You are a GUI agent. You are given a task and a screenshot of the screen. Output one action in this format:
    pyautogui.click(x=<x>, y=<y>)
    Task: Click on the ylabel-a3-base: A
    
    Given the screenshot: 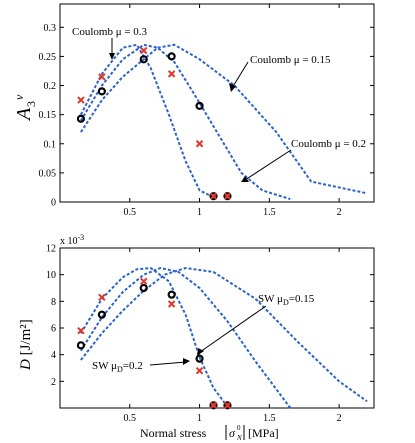 What is the action you would take?
    pyautogui.click(x=24, y=114)
    